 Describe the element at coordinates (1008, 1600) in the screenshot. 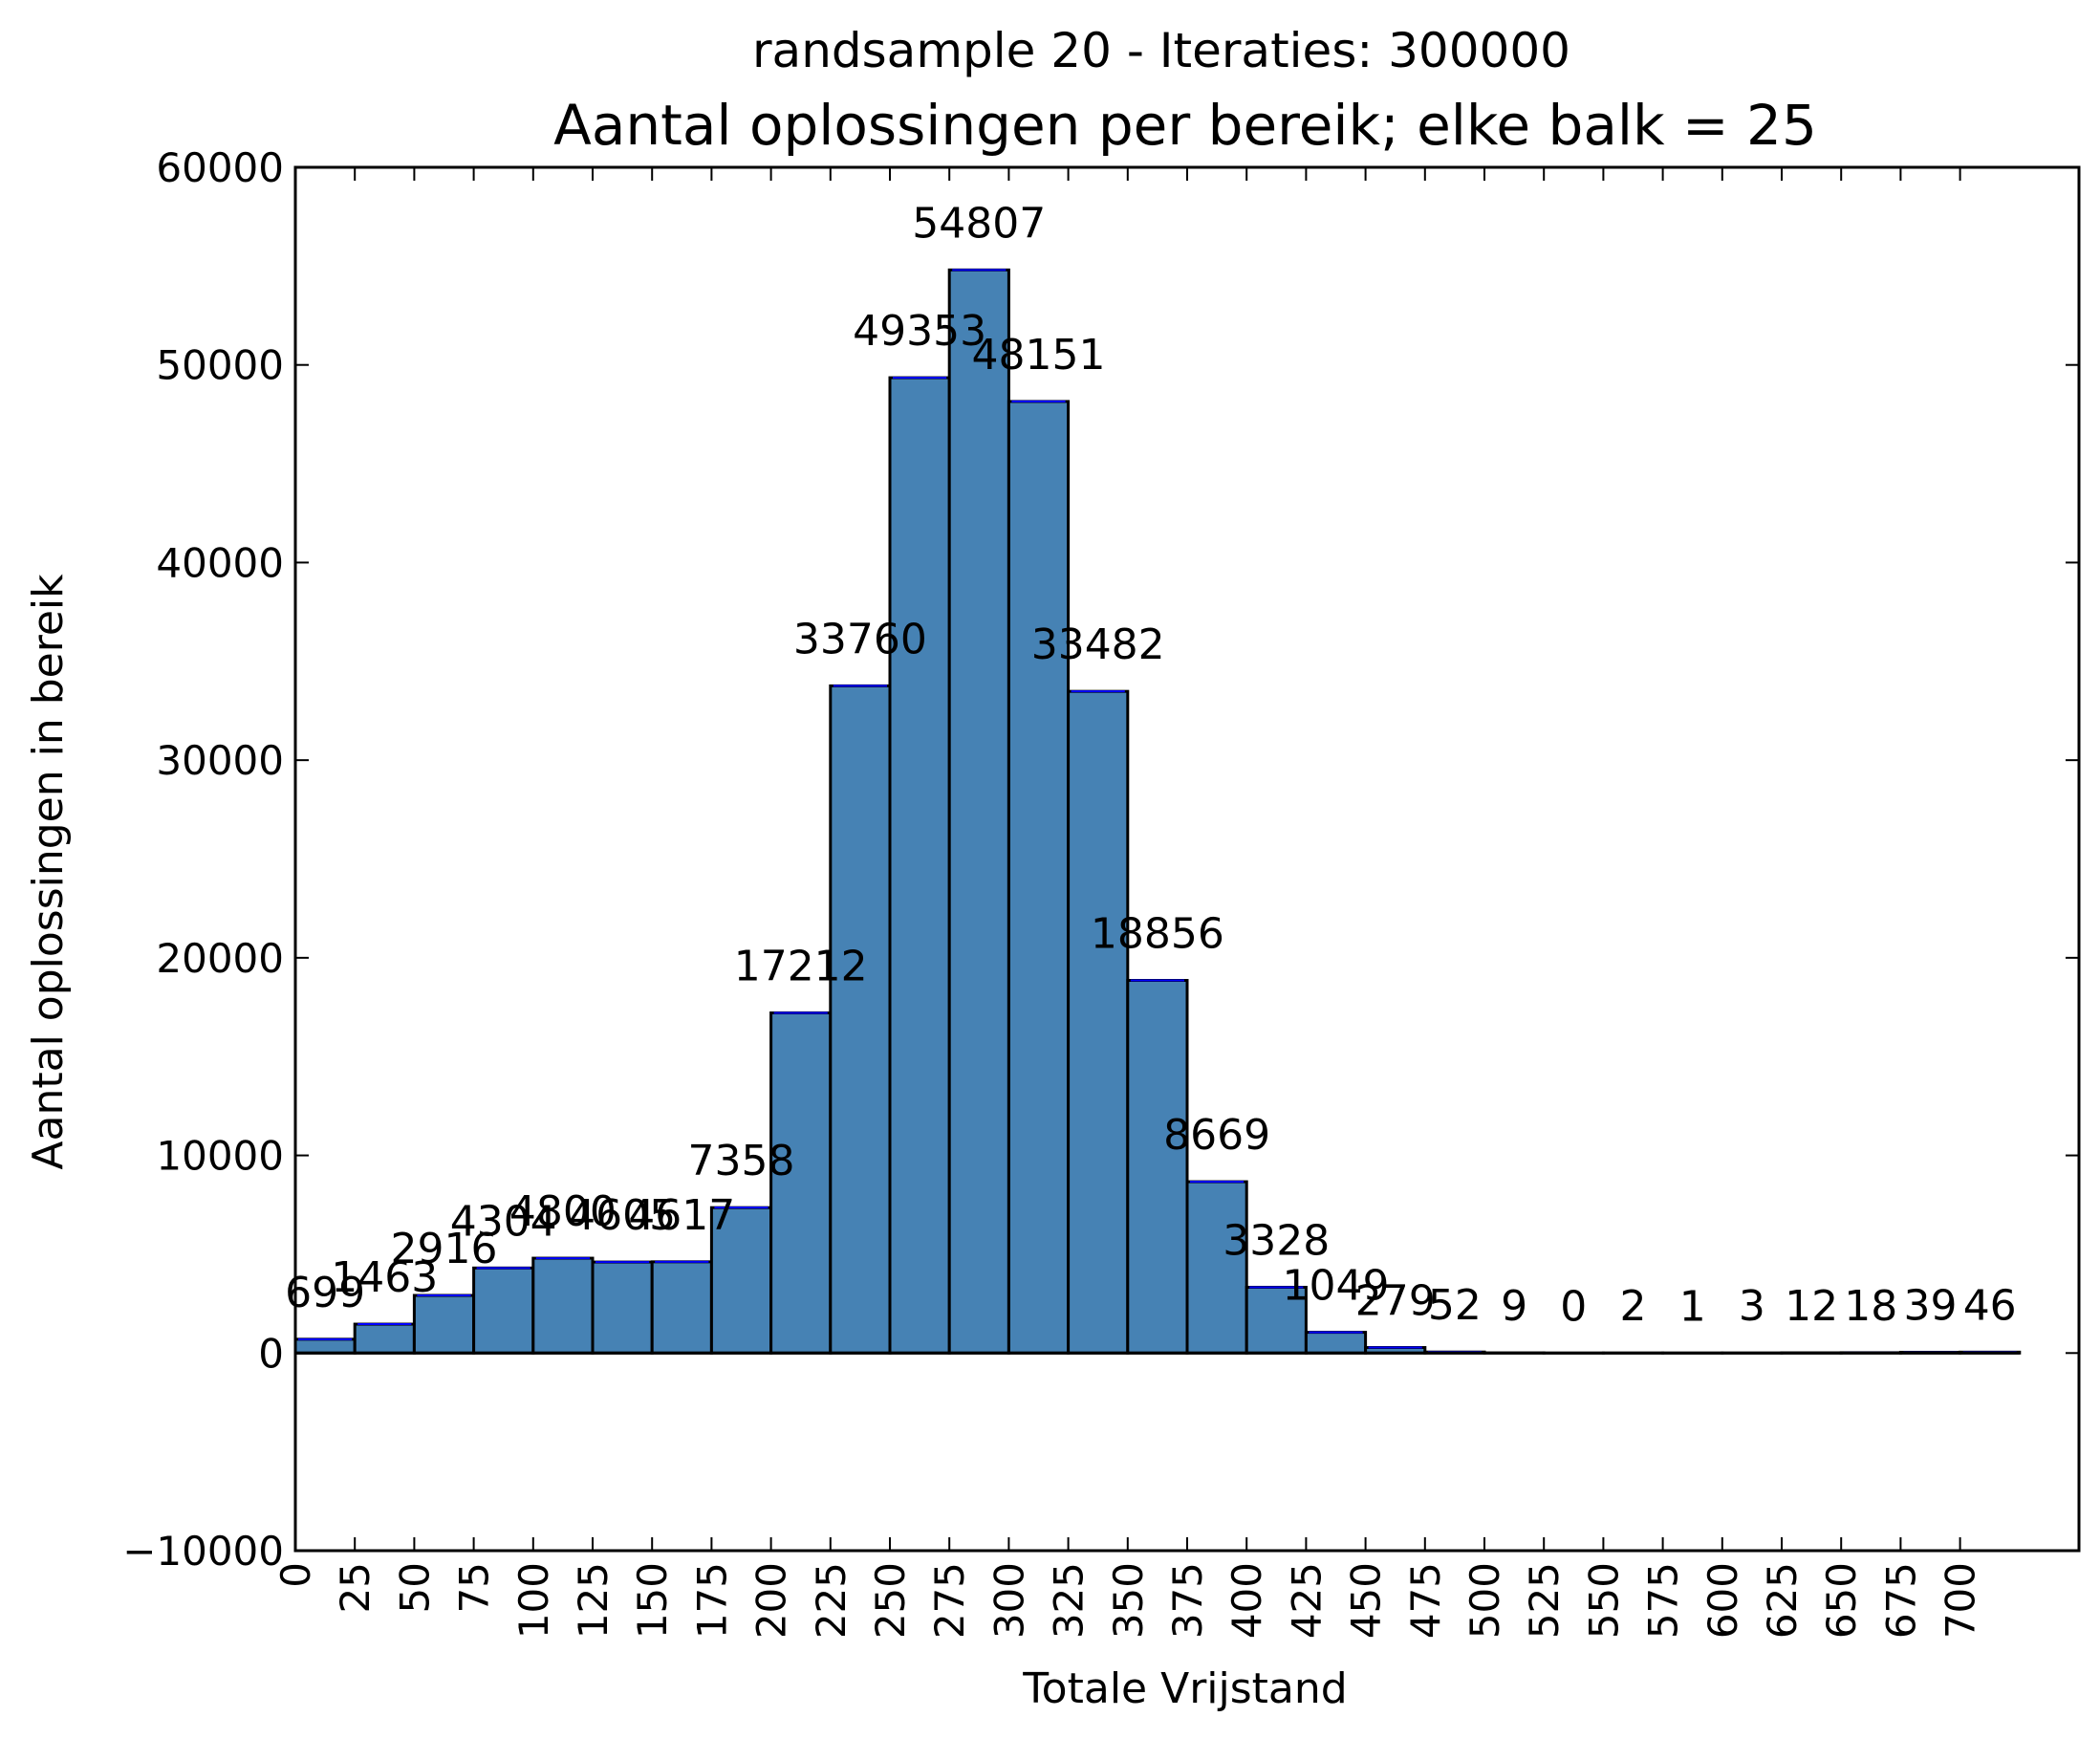

I see `x-tick-label: 300` at that location.